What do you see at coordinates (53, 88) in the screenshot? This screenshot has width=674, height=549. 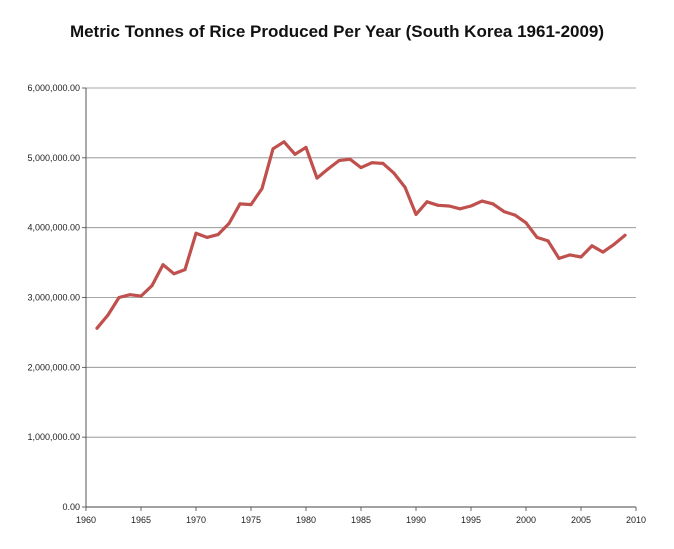 I see `y-tick-label: 6,000,000.00` at bounding box center [53, 88].